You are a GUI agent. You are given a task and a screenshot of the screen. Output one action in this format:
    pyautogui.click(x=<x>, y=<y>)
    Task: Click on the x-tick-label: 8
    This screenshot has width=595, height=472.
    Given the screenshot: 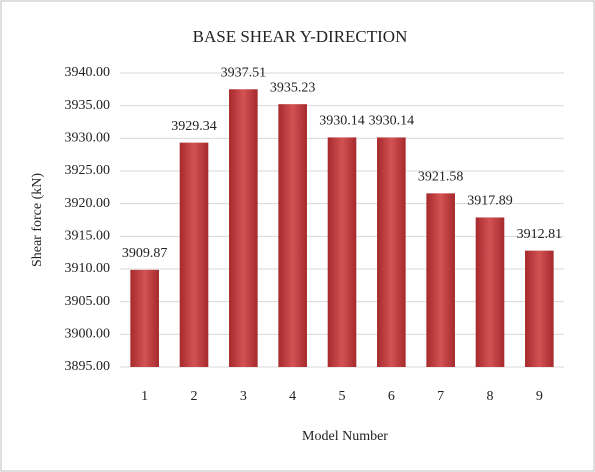 What is the action you would take?
    pyautogui.click(x=490, y=396)
    